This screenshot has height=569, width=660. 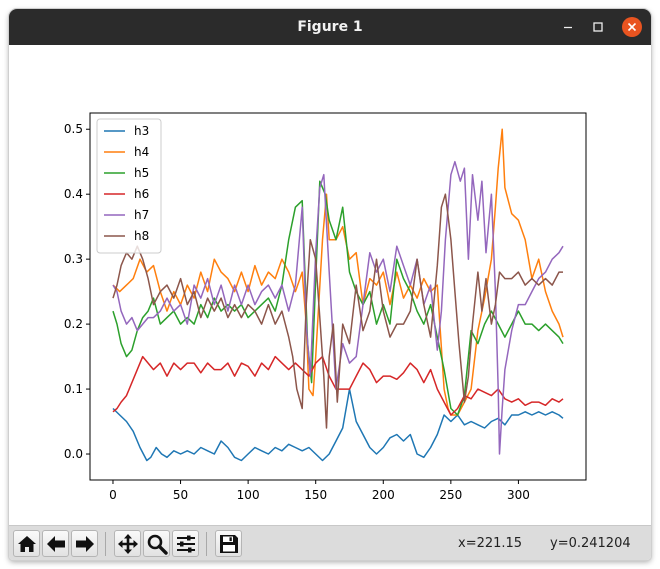 I want to click on x-tick-label: 0, so click(x=113, y=495).